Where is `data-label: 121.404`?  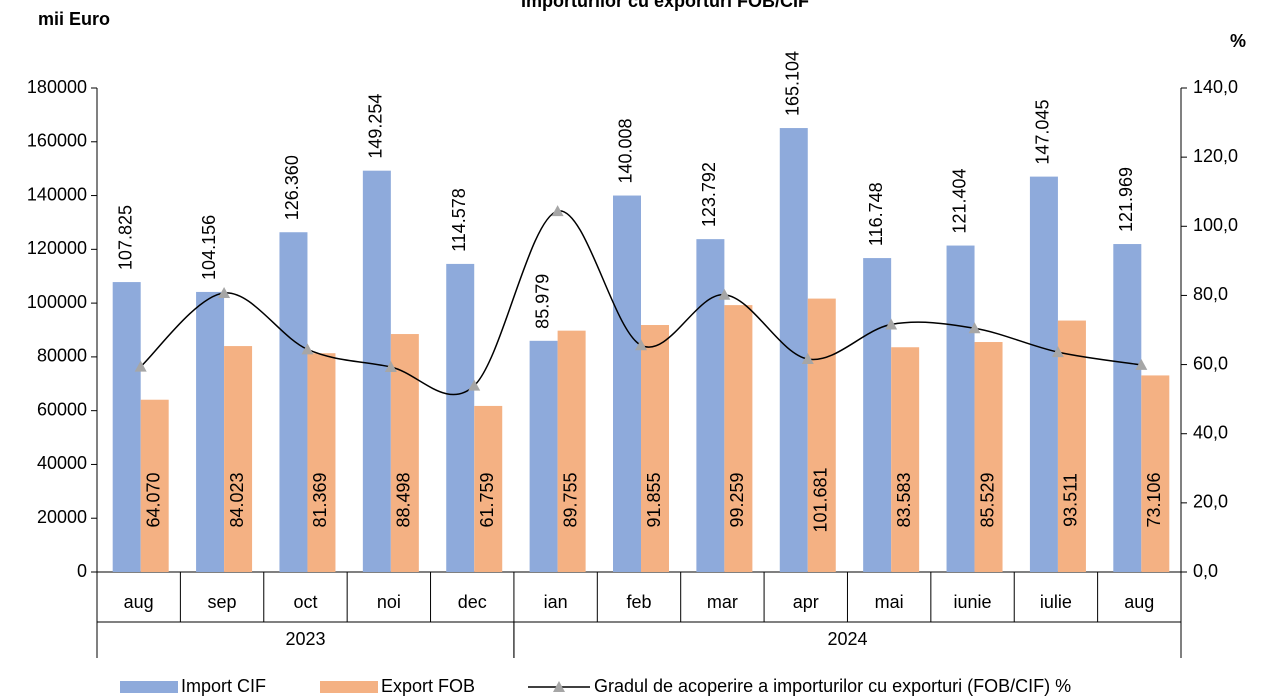
data-label: 121.404 is located at coordinates (959, 200).